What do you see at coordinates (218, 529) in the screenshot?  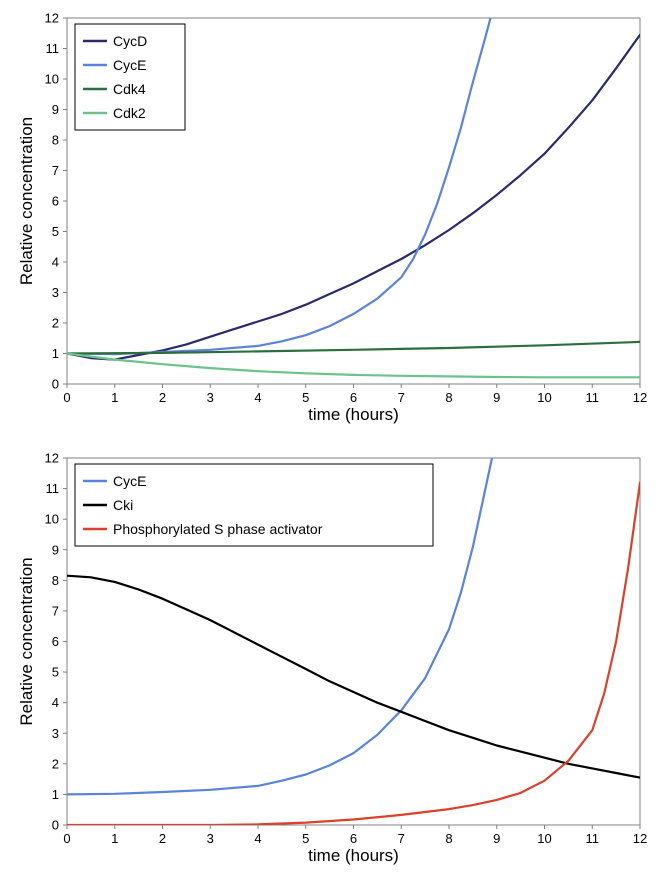 I see `legend-label: Phosphorylated S phase activator` at bounding box center [218, 529].